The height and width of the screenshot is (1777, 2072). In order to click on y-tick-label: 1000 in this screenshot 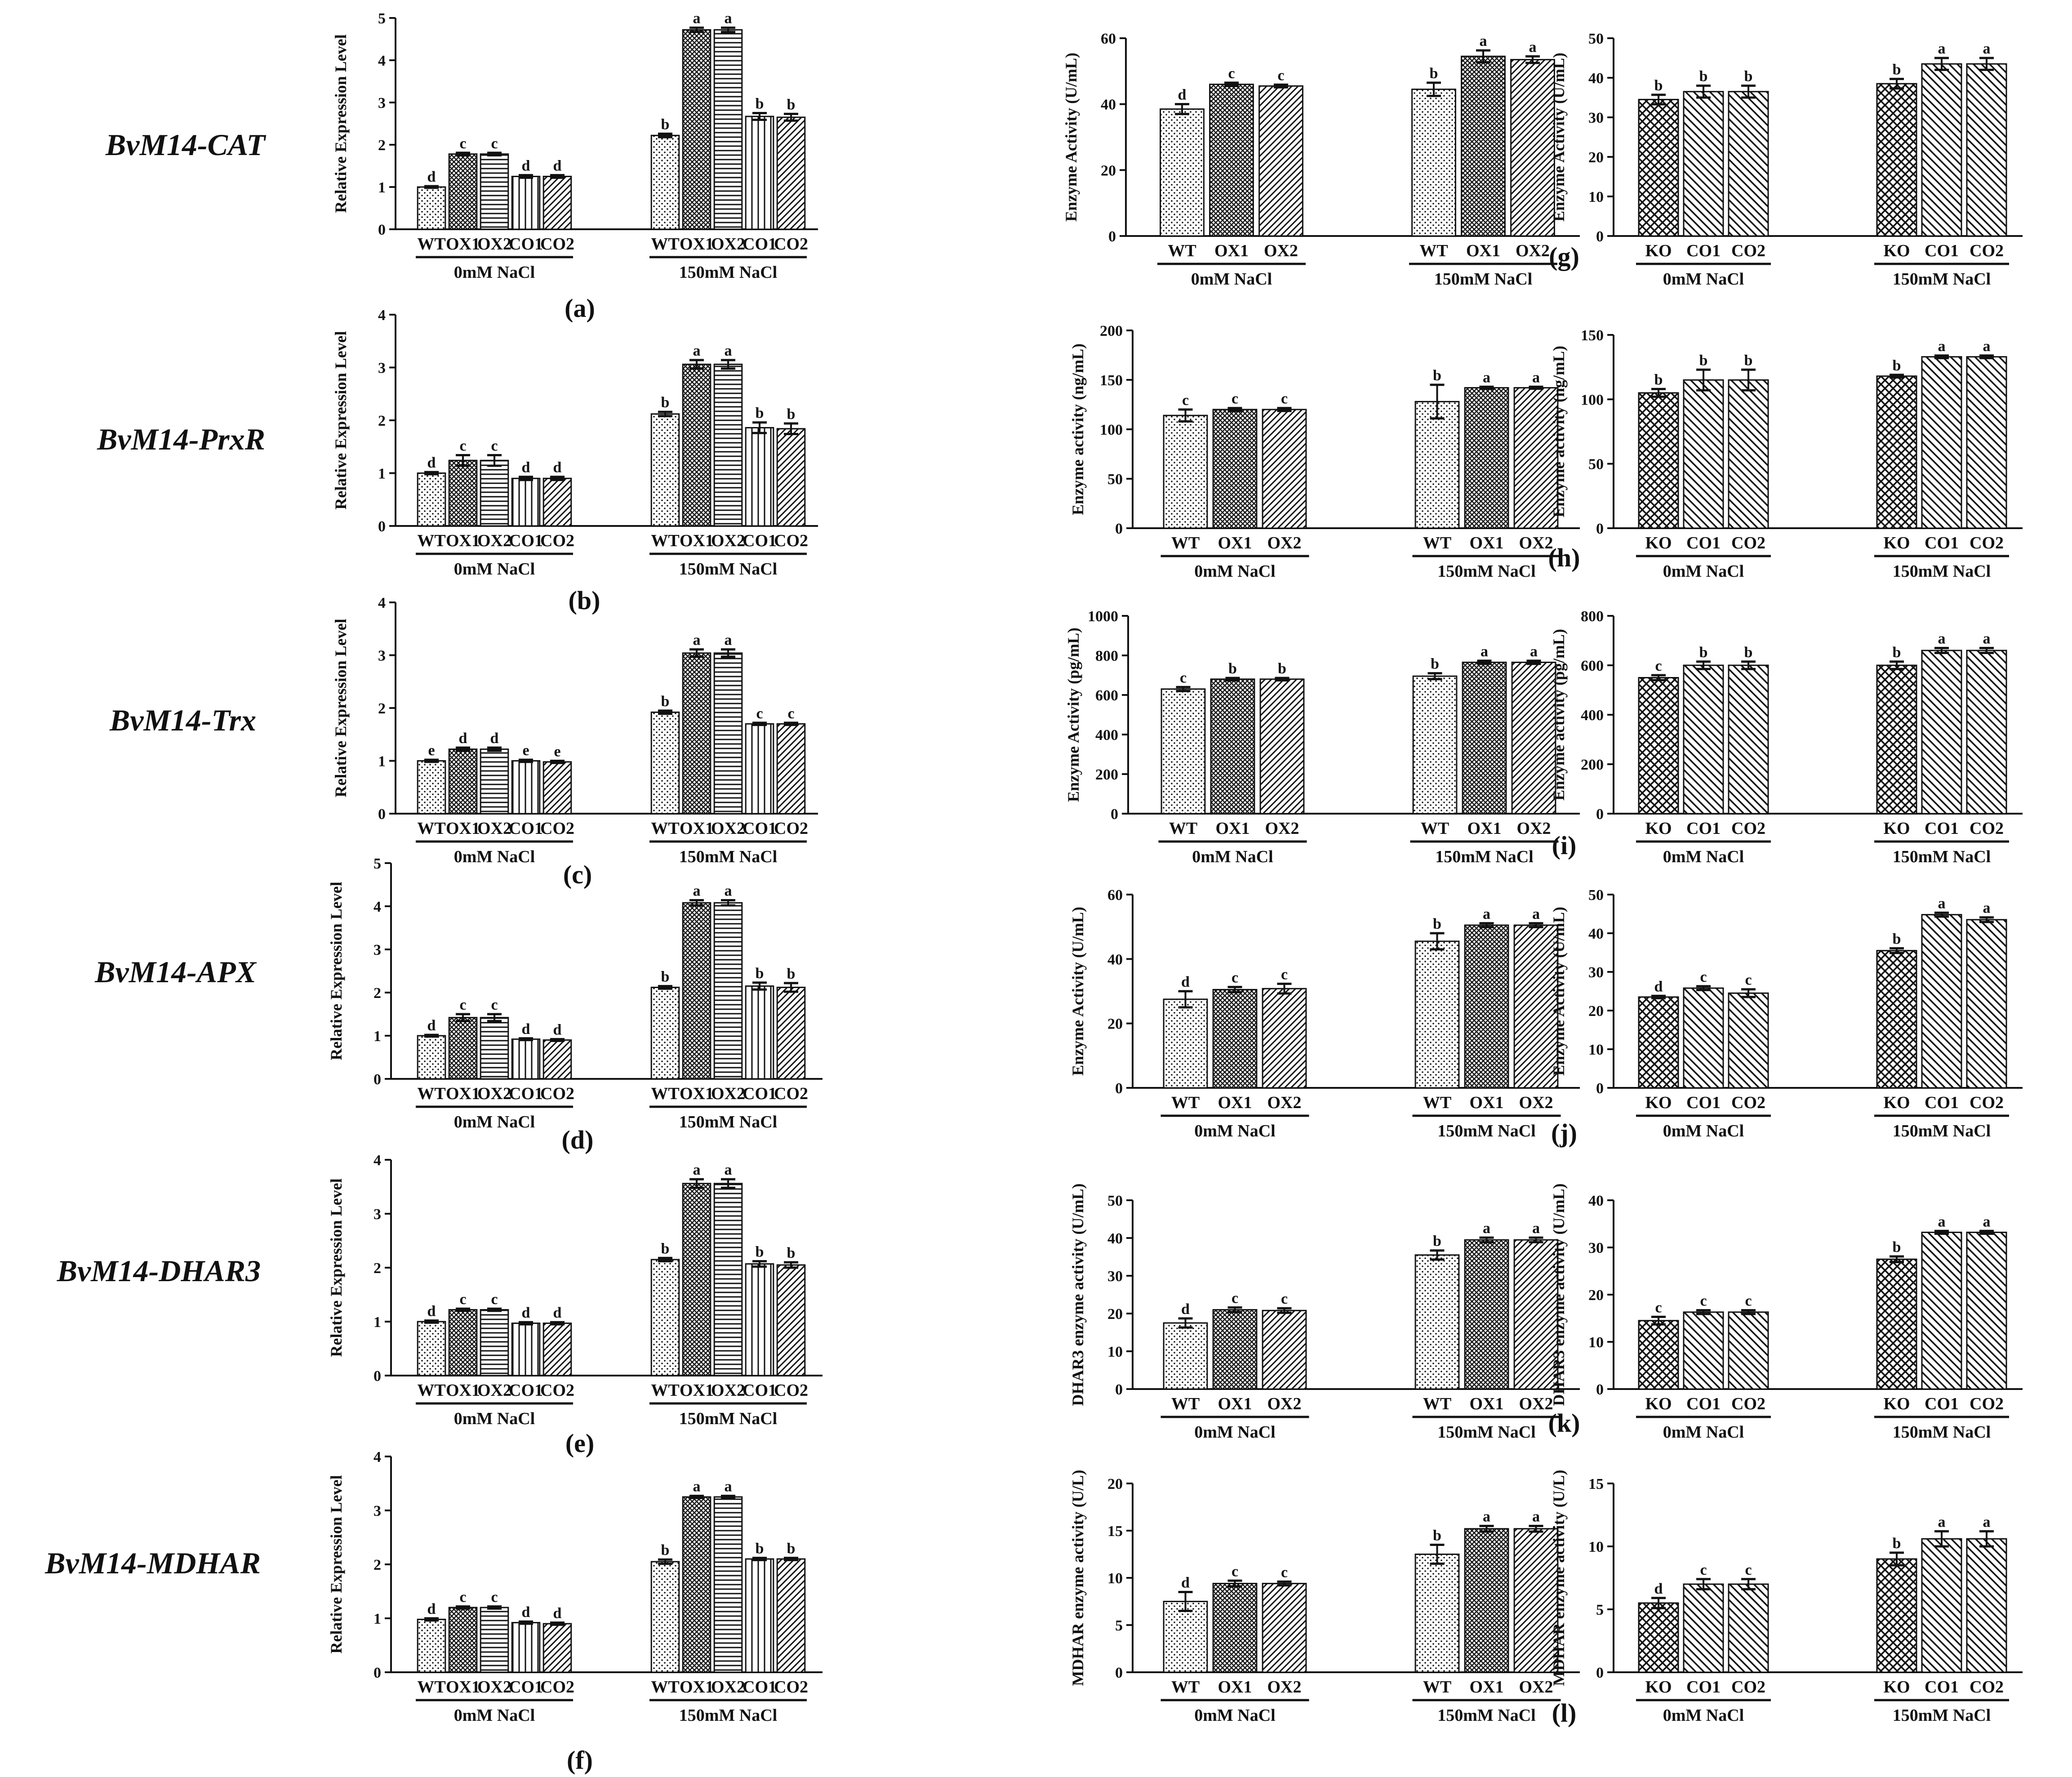, I will do `click(1103, 616)`.